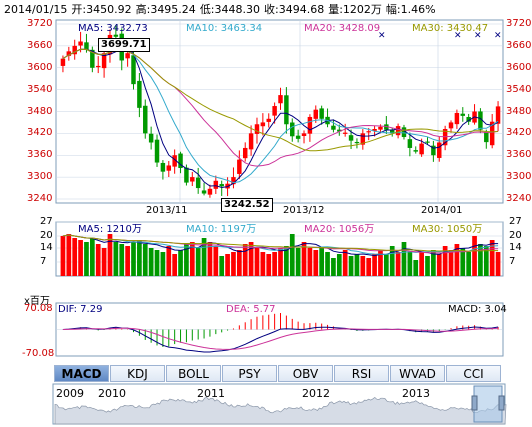  What do you see at coordinates (247, 205) in the screenshot?
I see `price-low-callout: 3242.52` at bounding box center [247, 205].